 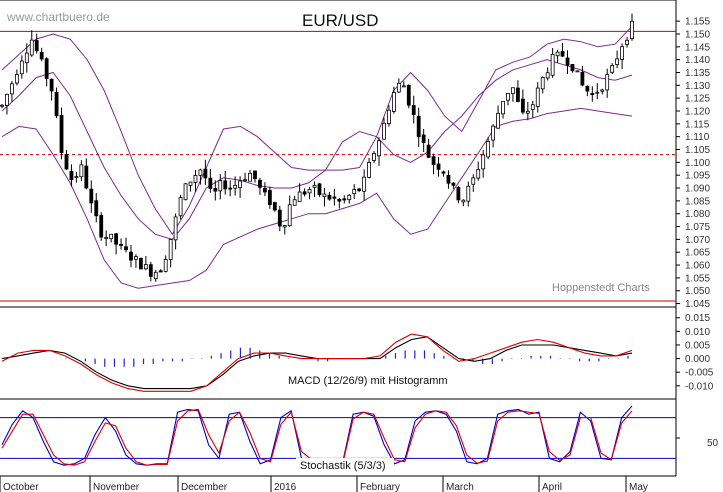 I want to click on macd-tick-label: -0.005, so click(x=699, y=373).